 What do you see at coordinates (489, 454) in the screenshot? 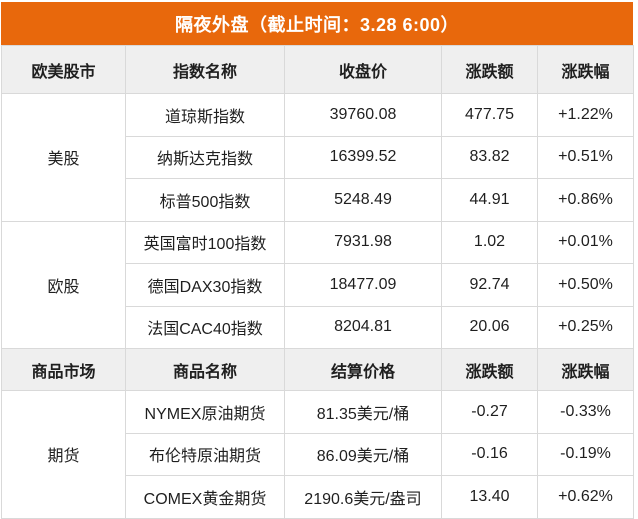
I see `change-cell: -0.16` at bounding box center [489, 454].